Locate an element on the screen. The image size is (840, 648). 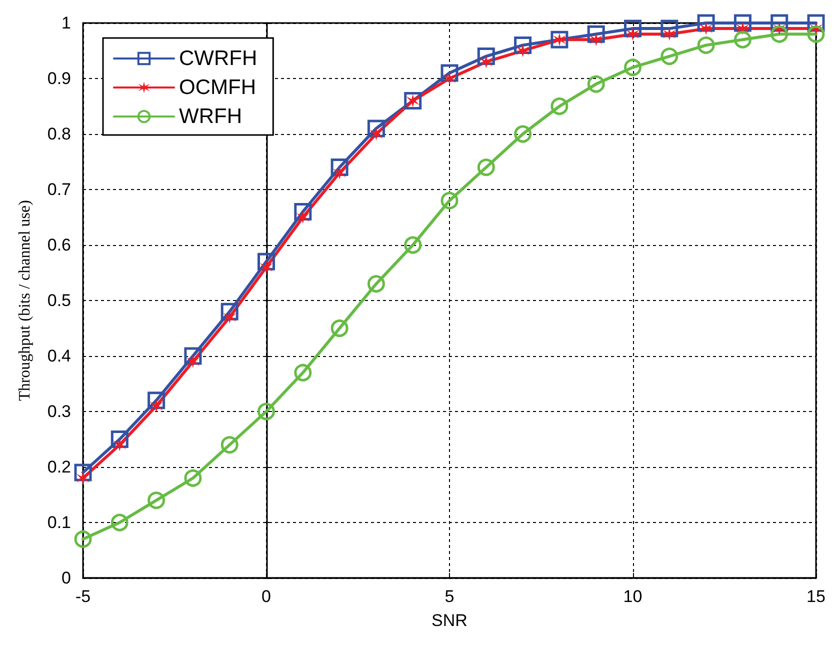
y-tick-label: 0.5 is located at coordinates (59, 300).